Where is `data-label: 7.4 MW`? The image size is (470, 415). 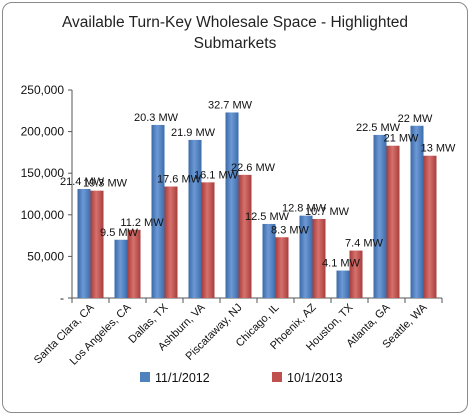
data-label: 7.4 MW is located at coordinates (364, 244).